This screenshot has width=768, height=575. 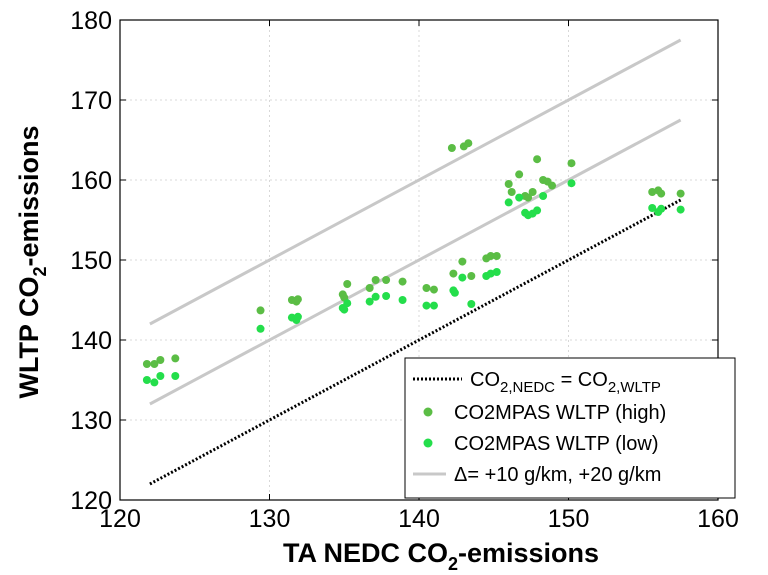 I want to click on y-tick-label-160: 160, so click(x=91, y=181).